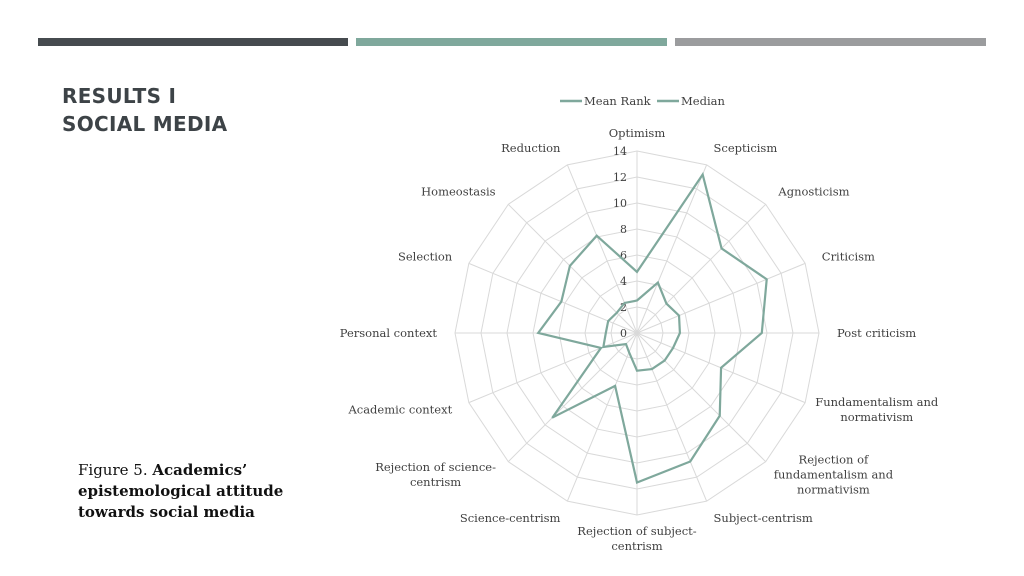  What do you see at coordinates (763, 518) in the screenshot?
I see `category-label: Subject-centrism` at bounding box center [763, 518].